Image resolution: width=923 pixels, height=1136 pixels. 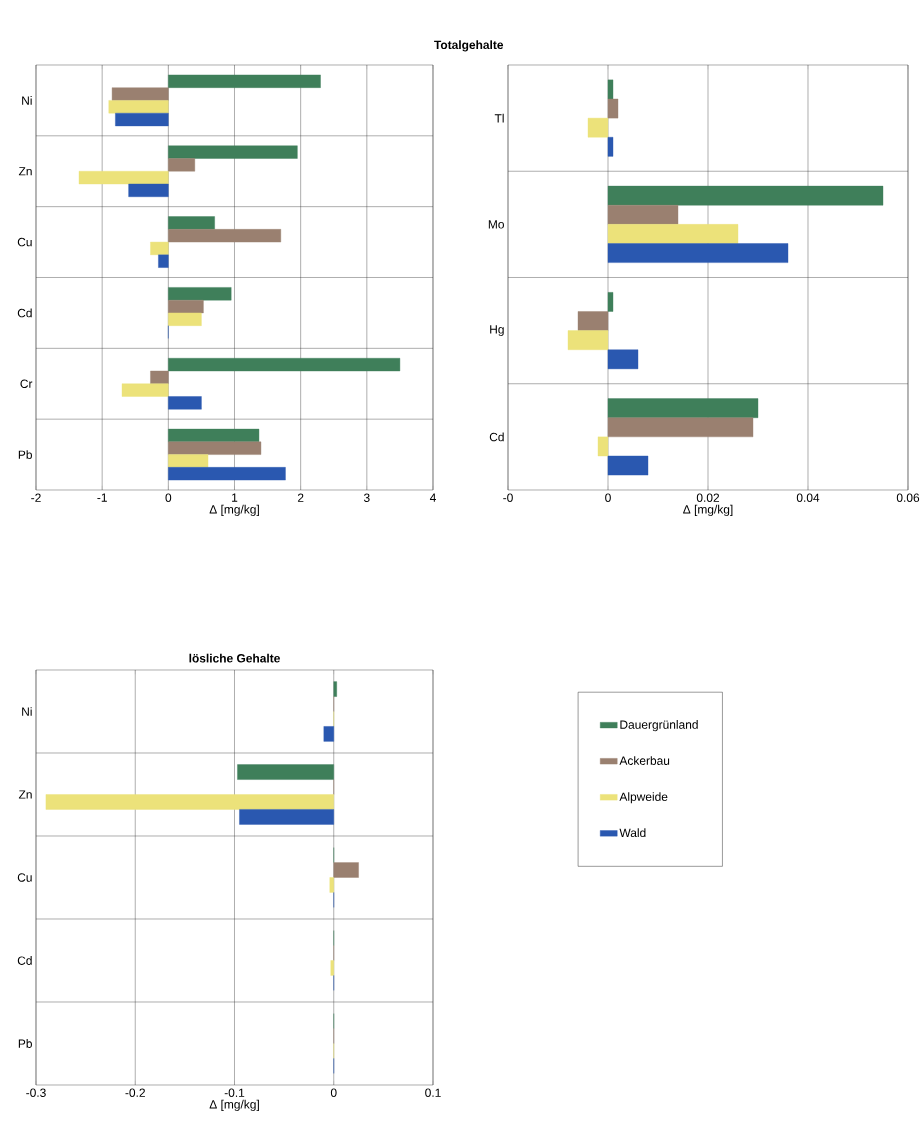 What do you see at coordinates (432, 497) in the screenshot?
I see `x-tick-label: 4` at bounding box center [432, 497].